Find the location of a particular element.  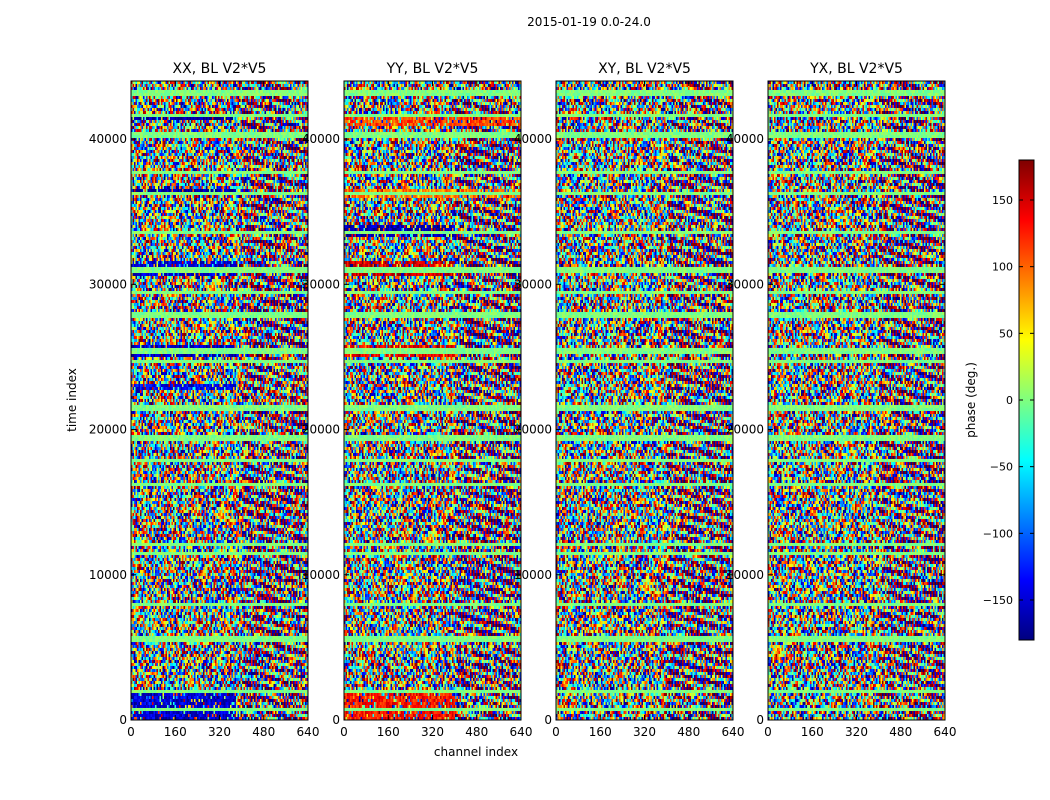

panel-title: XX, BL V2*V5 is located at coordinates (220, 69).